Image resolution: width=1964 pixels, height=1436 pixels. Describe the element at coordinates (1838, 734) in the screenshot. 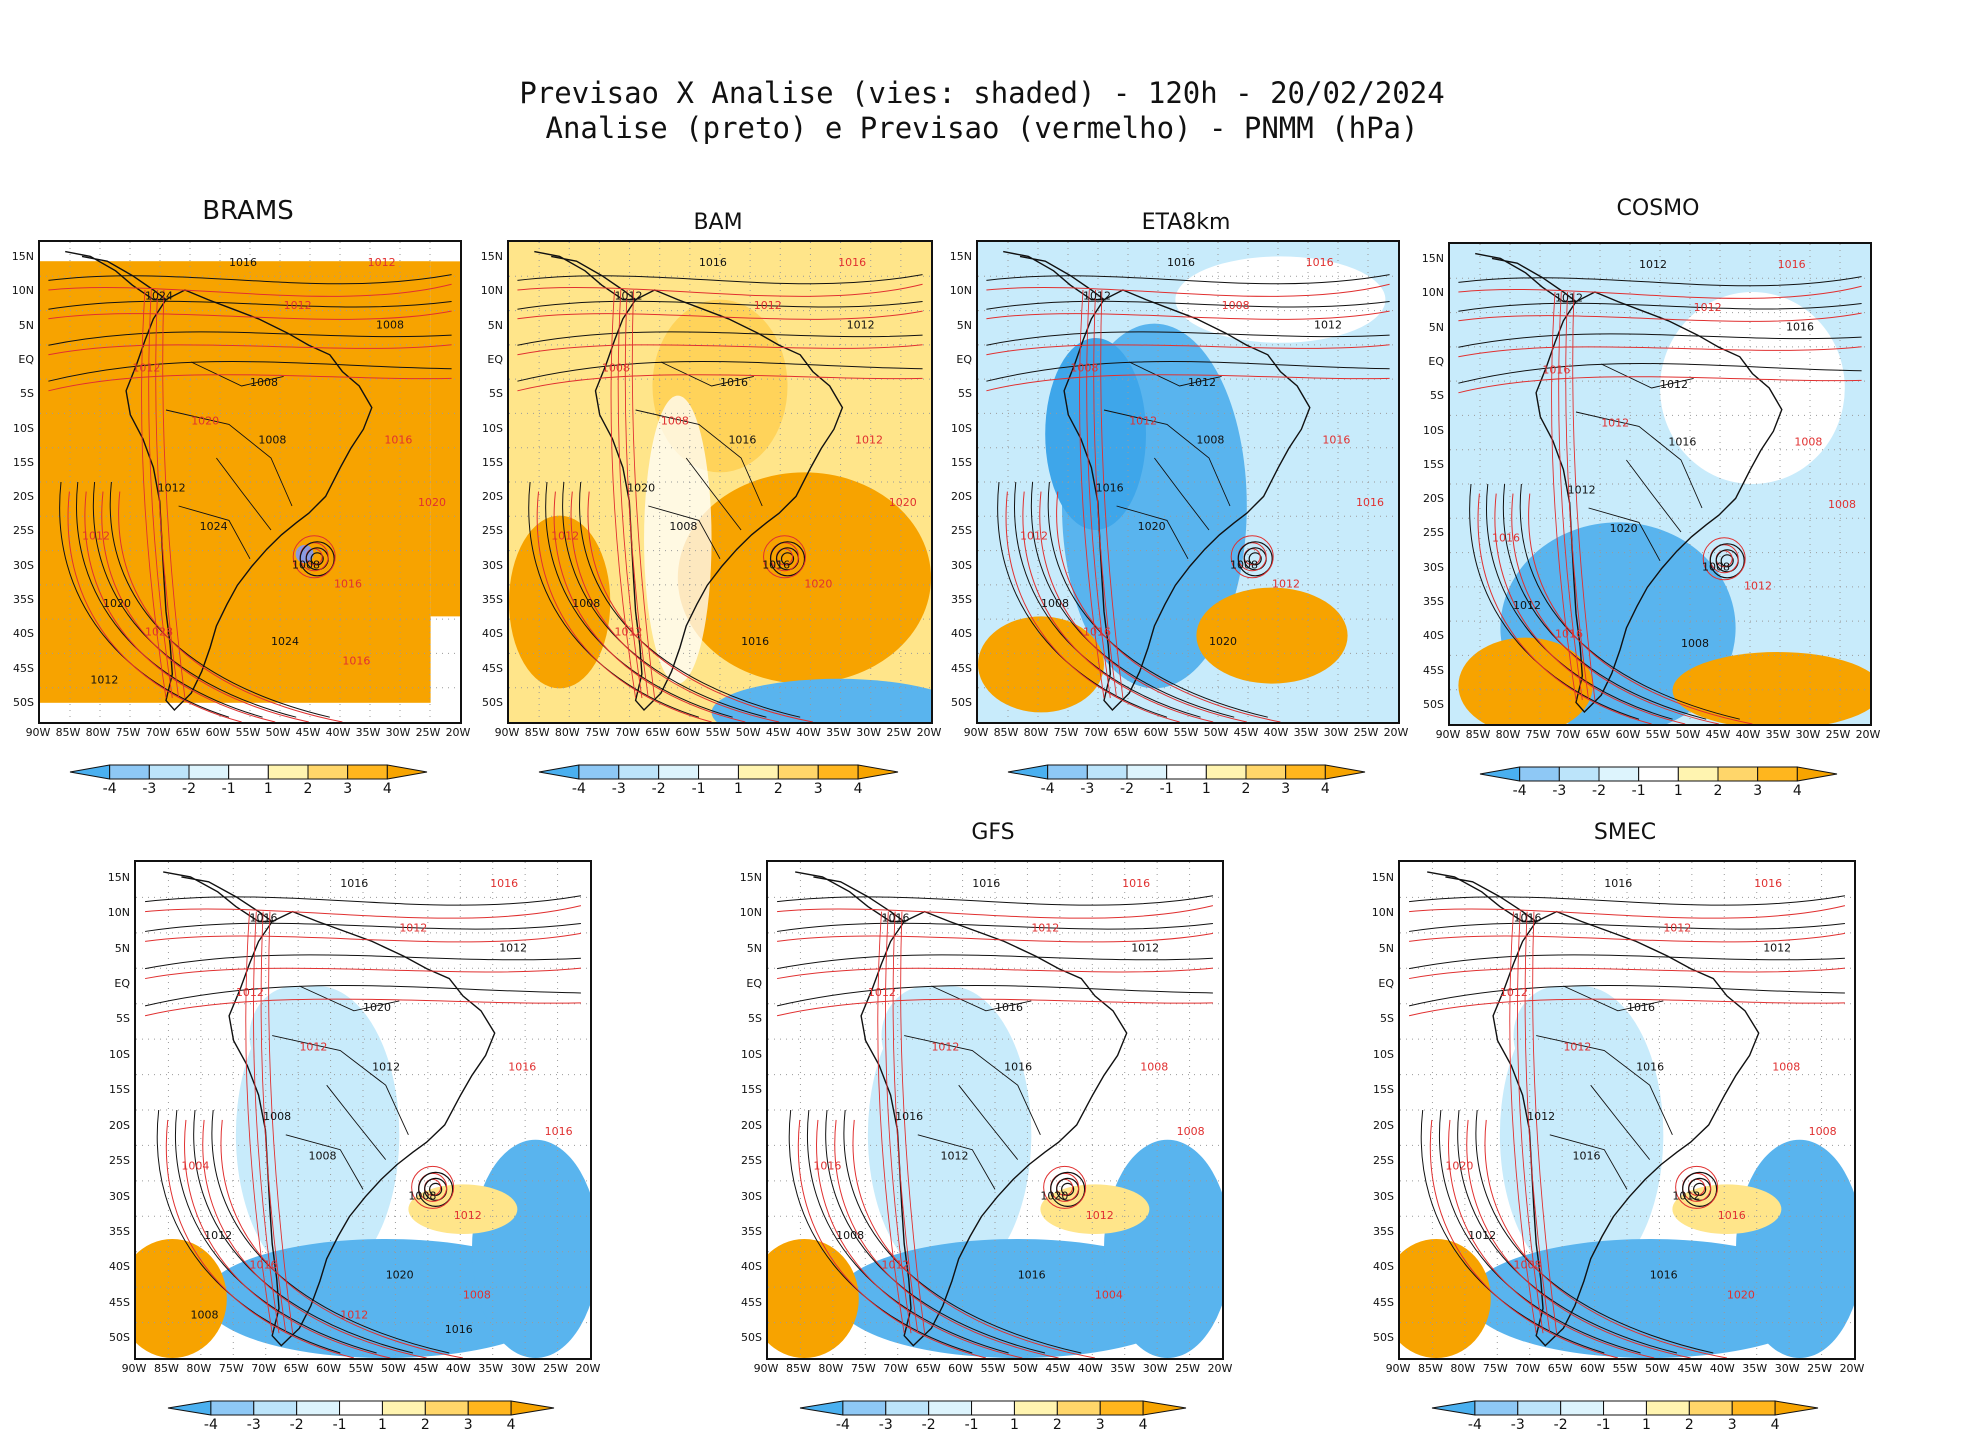

I see `lon-tick-label: 25W` at that location.